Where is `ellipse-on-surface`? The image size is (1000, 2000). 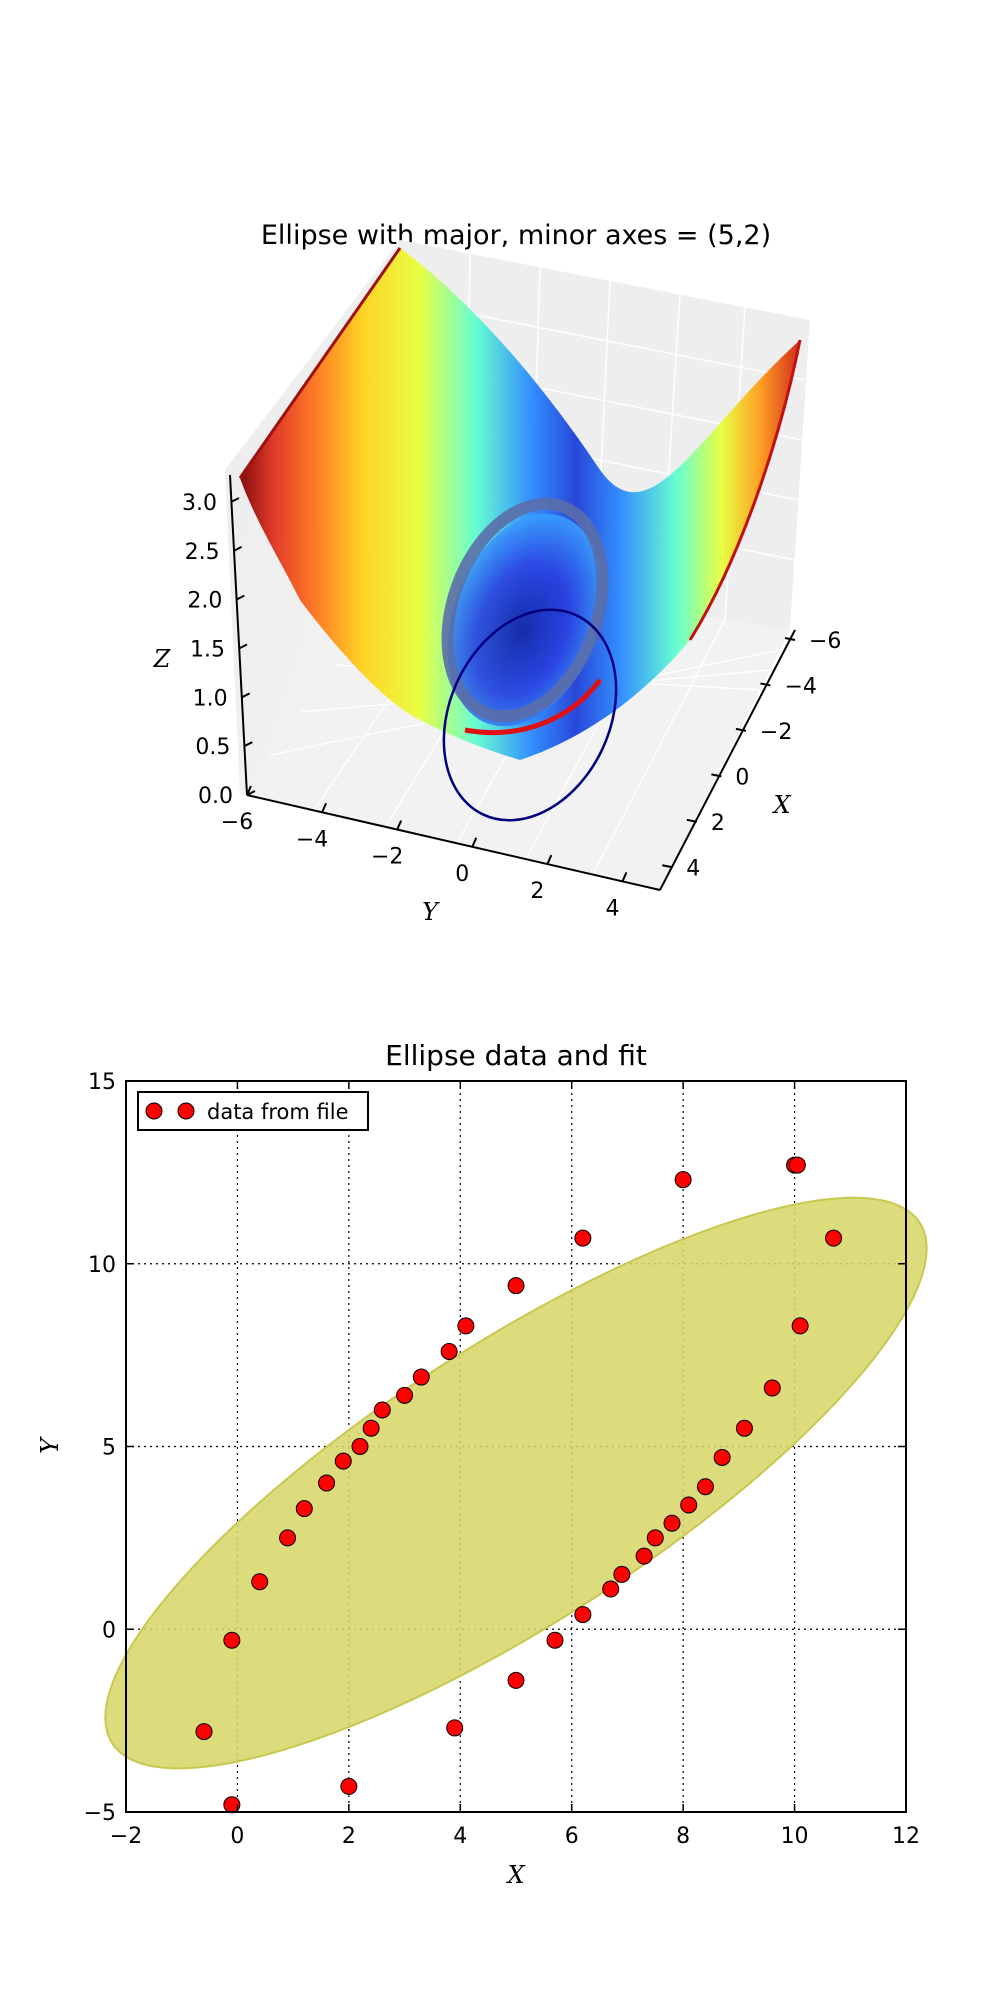
ellipse-on-surface is located at coordinates (525, 610).